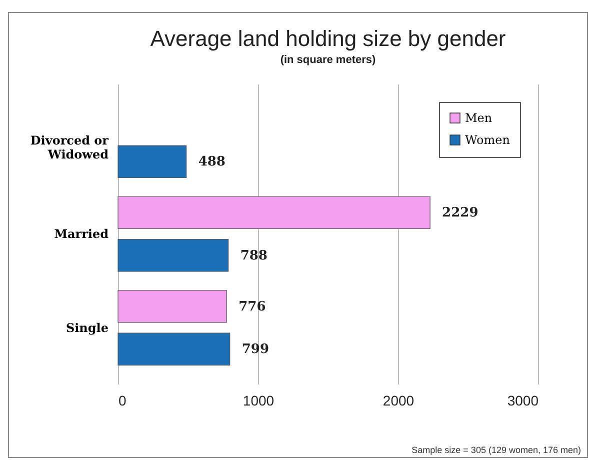  Describe the element at coordinates (496, 450) in the screenshot. I see `text: Sample size = 305 (129 women, 176 men)` at that location.